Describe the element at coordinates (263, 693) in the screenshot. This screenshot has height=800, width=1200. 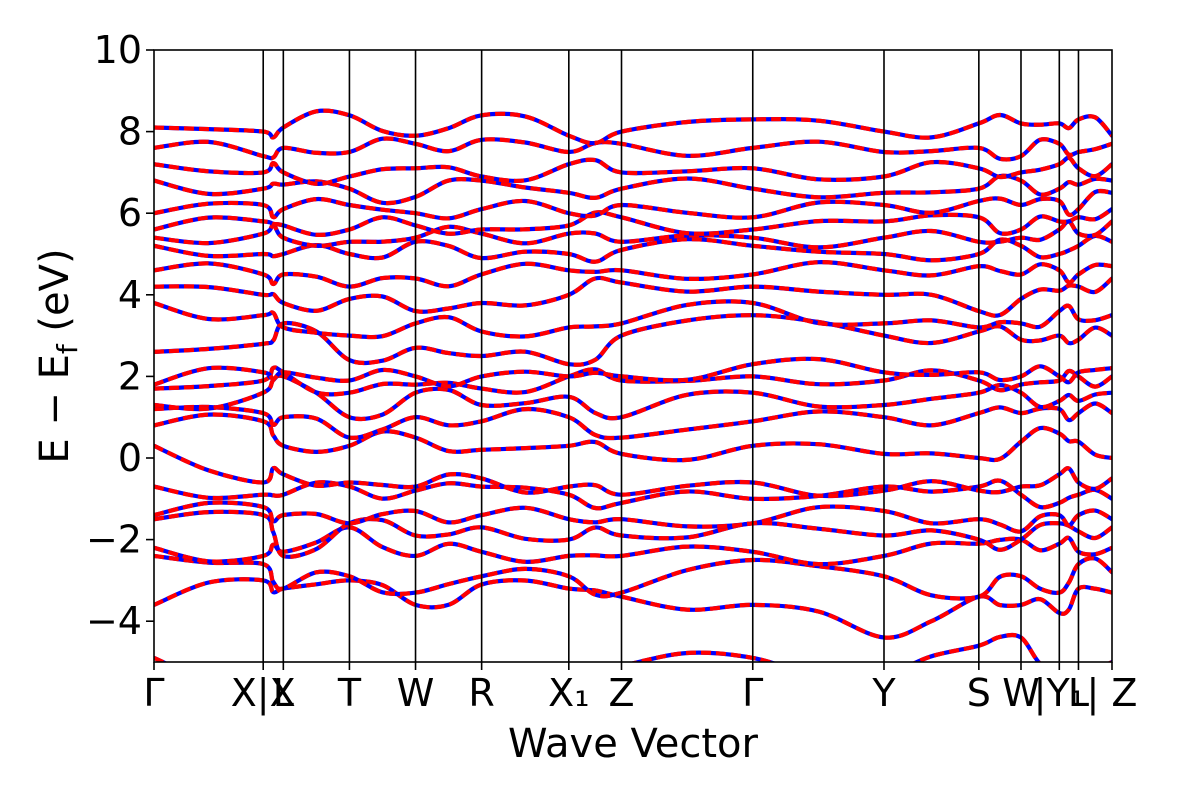
I see `kpoint-label: X|X` at that location.